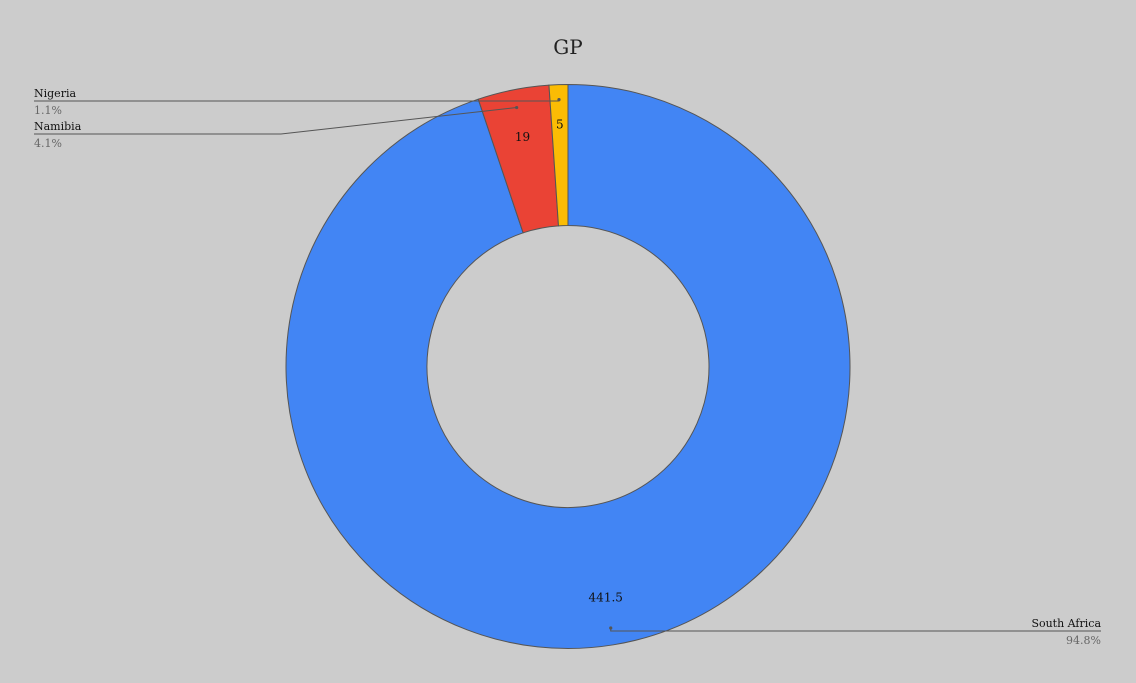 This screenshot has height=683, width=1136. Describe the element at coordinates (517, 107) in the screenshot. I see `callout-dot-namibia` at that location.